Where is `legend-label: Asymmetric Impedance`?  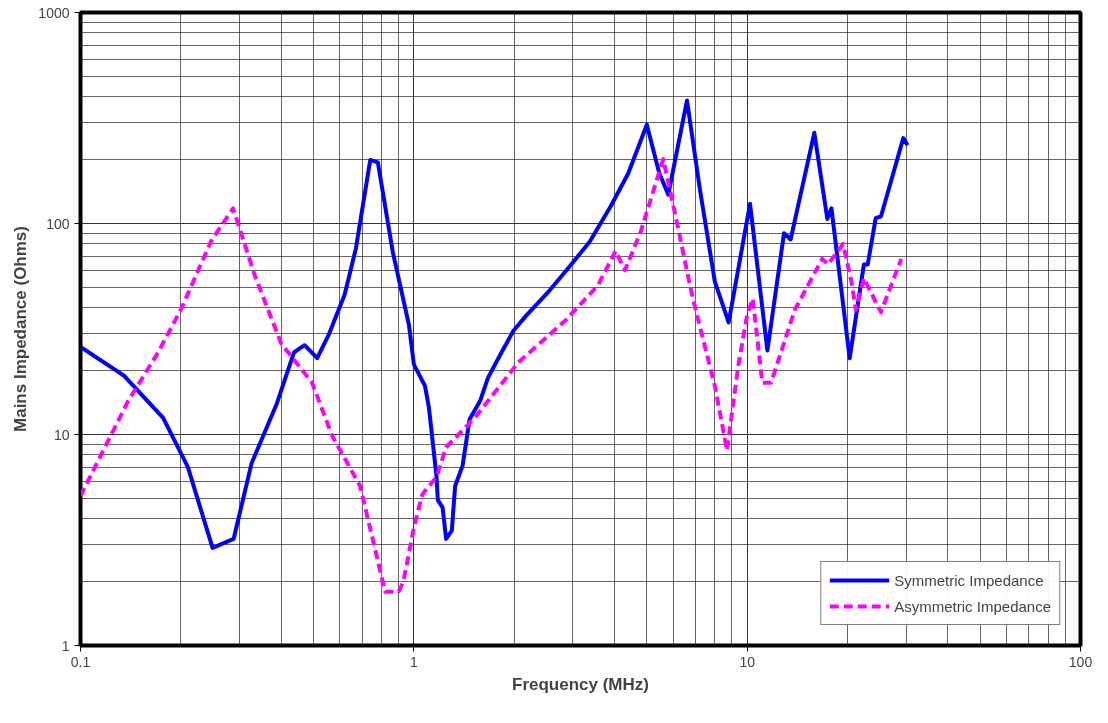
legend-label: Asymmetric Impedance is located at coordinates (972, 606).